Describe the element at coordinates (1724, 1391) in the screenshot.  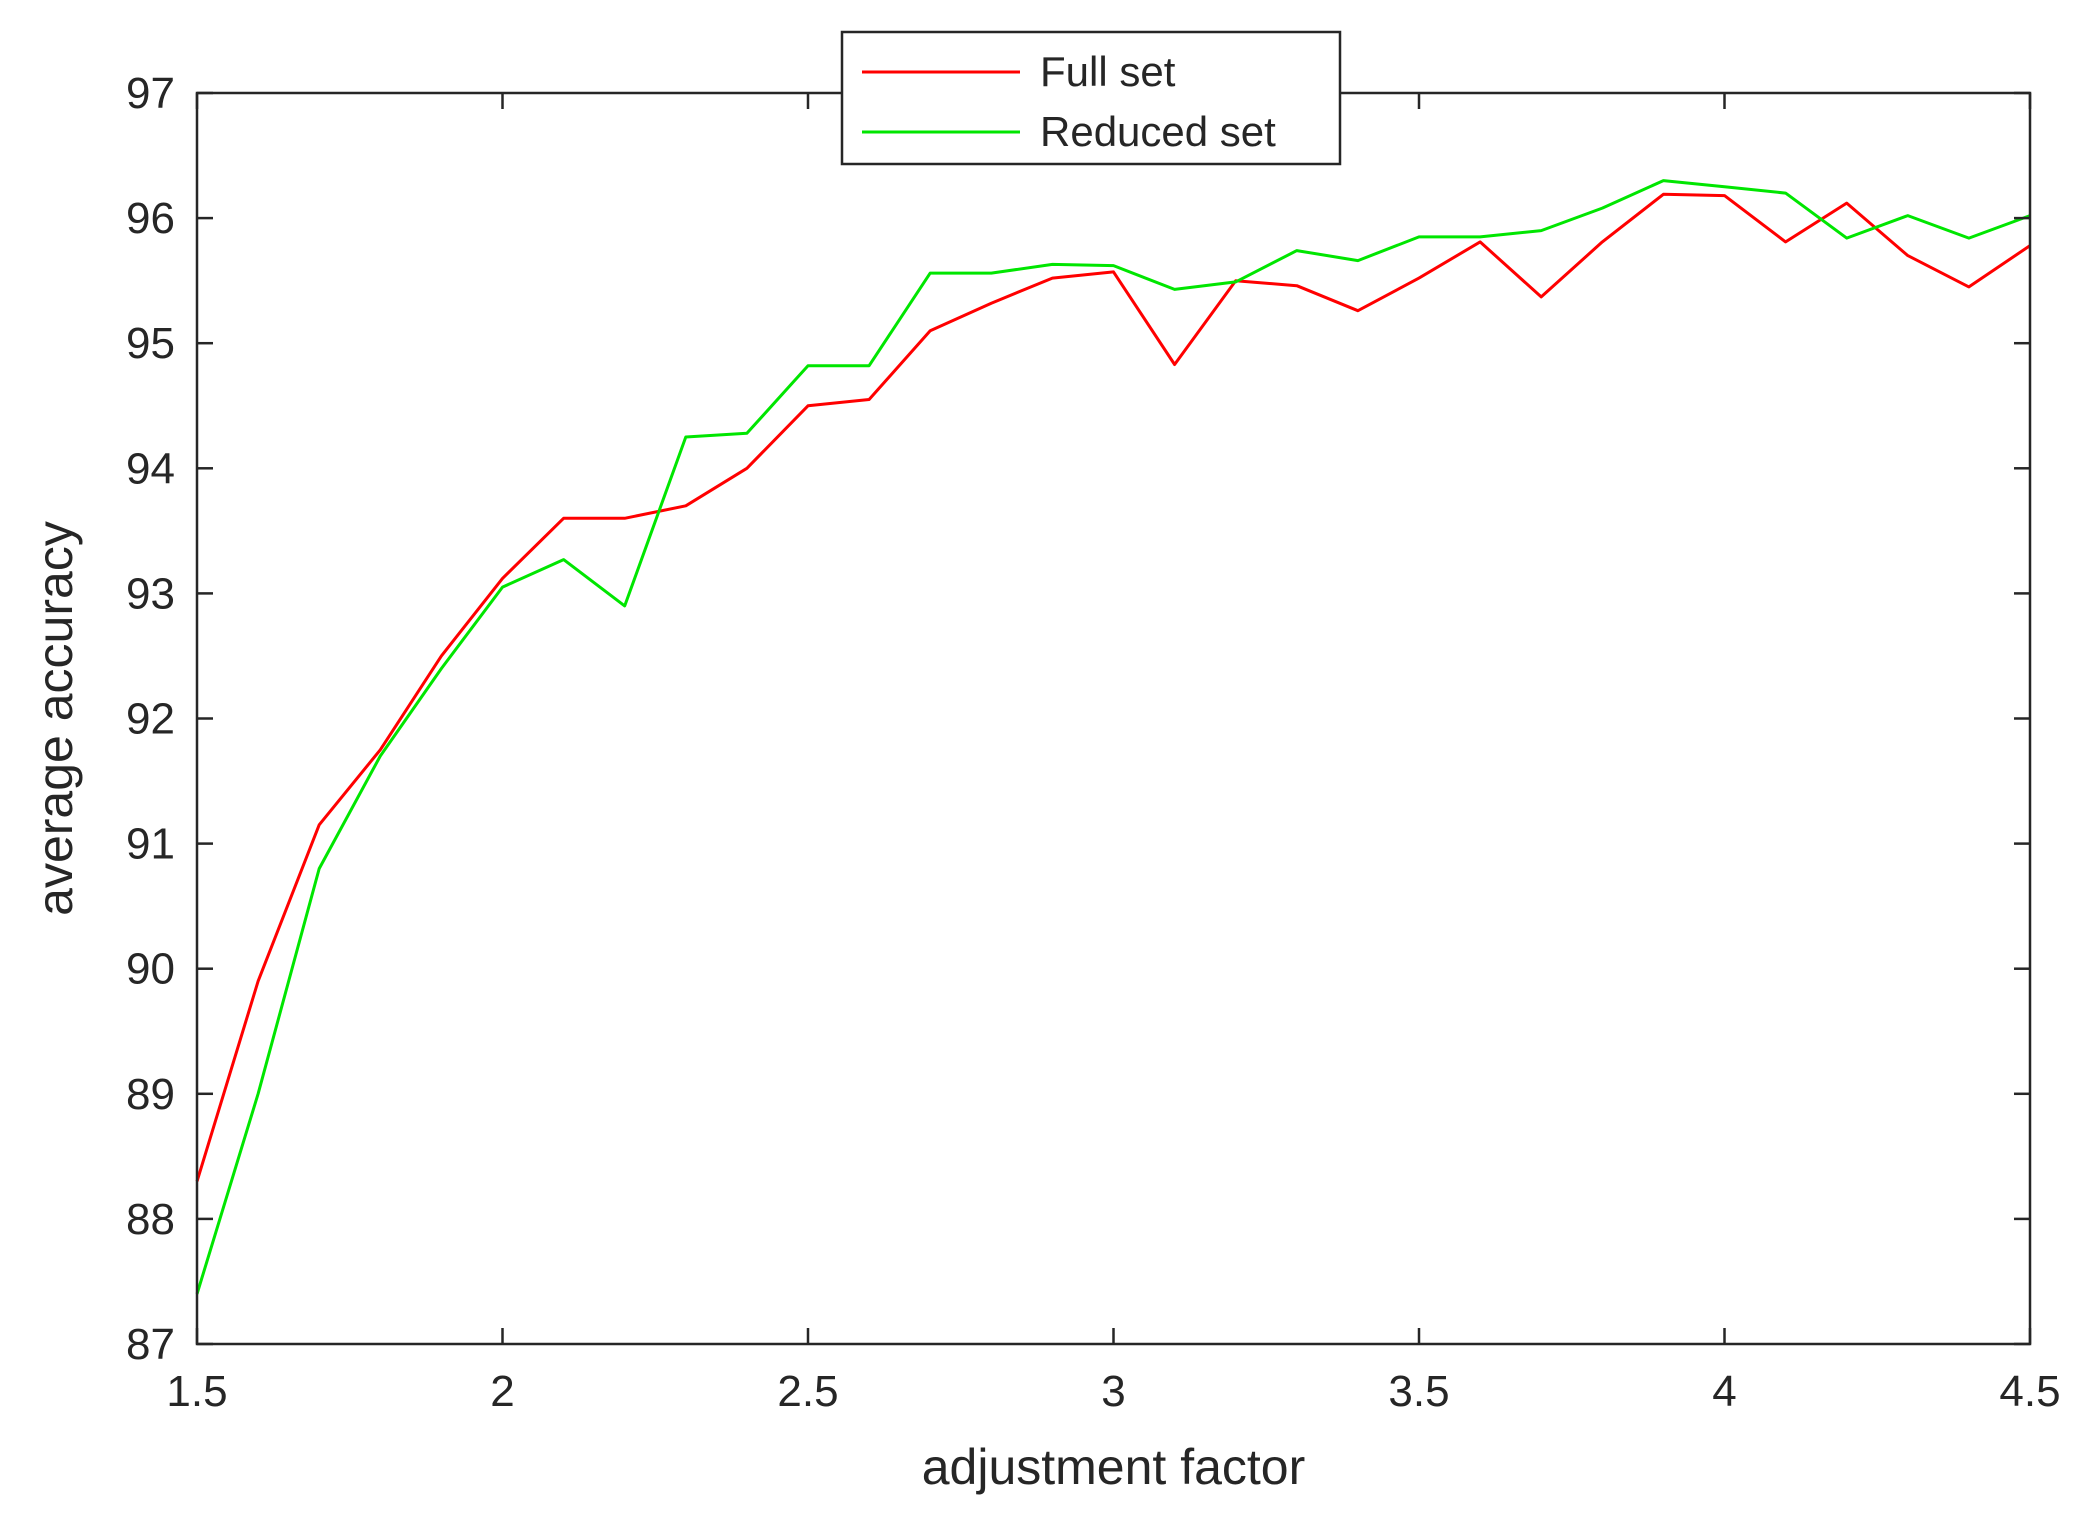
I see `x-tick-label: 4` at that location.